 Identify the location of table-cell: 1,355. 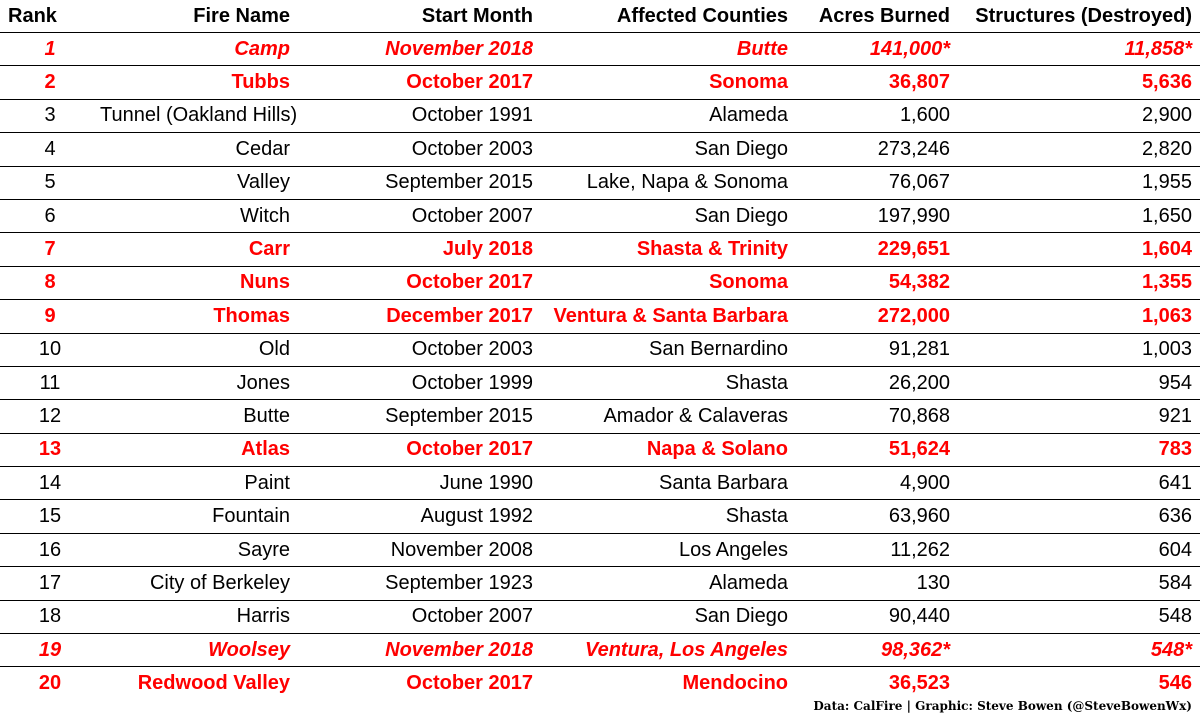
(1079, 283).